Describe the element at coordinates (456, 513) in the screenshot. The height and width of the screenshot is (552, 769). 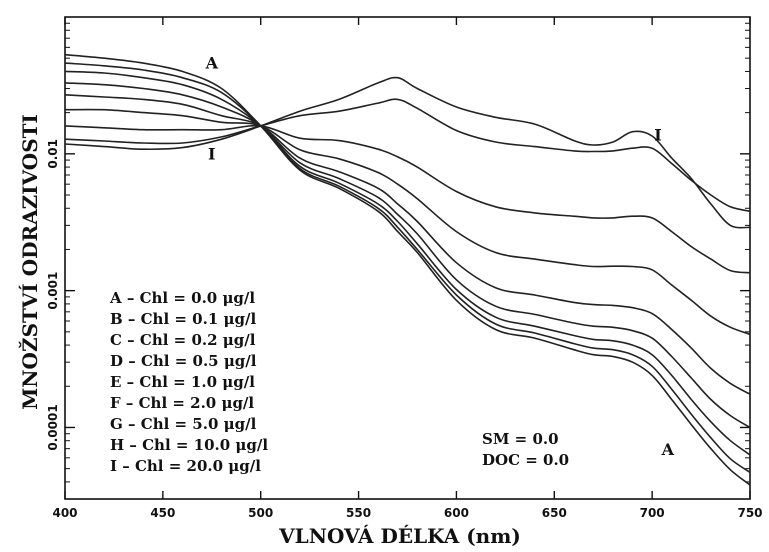
I see `x-tick-label: 600` at that location.